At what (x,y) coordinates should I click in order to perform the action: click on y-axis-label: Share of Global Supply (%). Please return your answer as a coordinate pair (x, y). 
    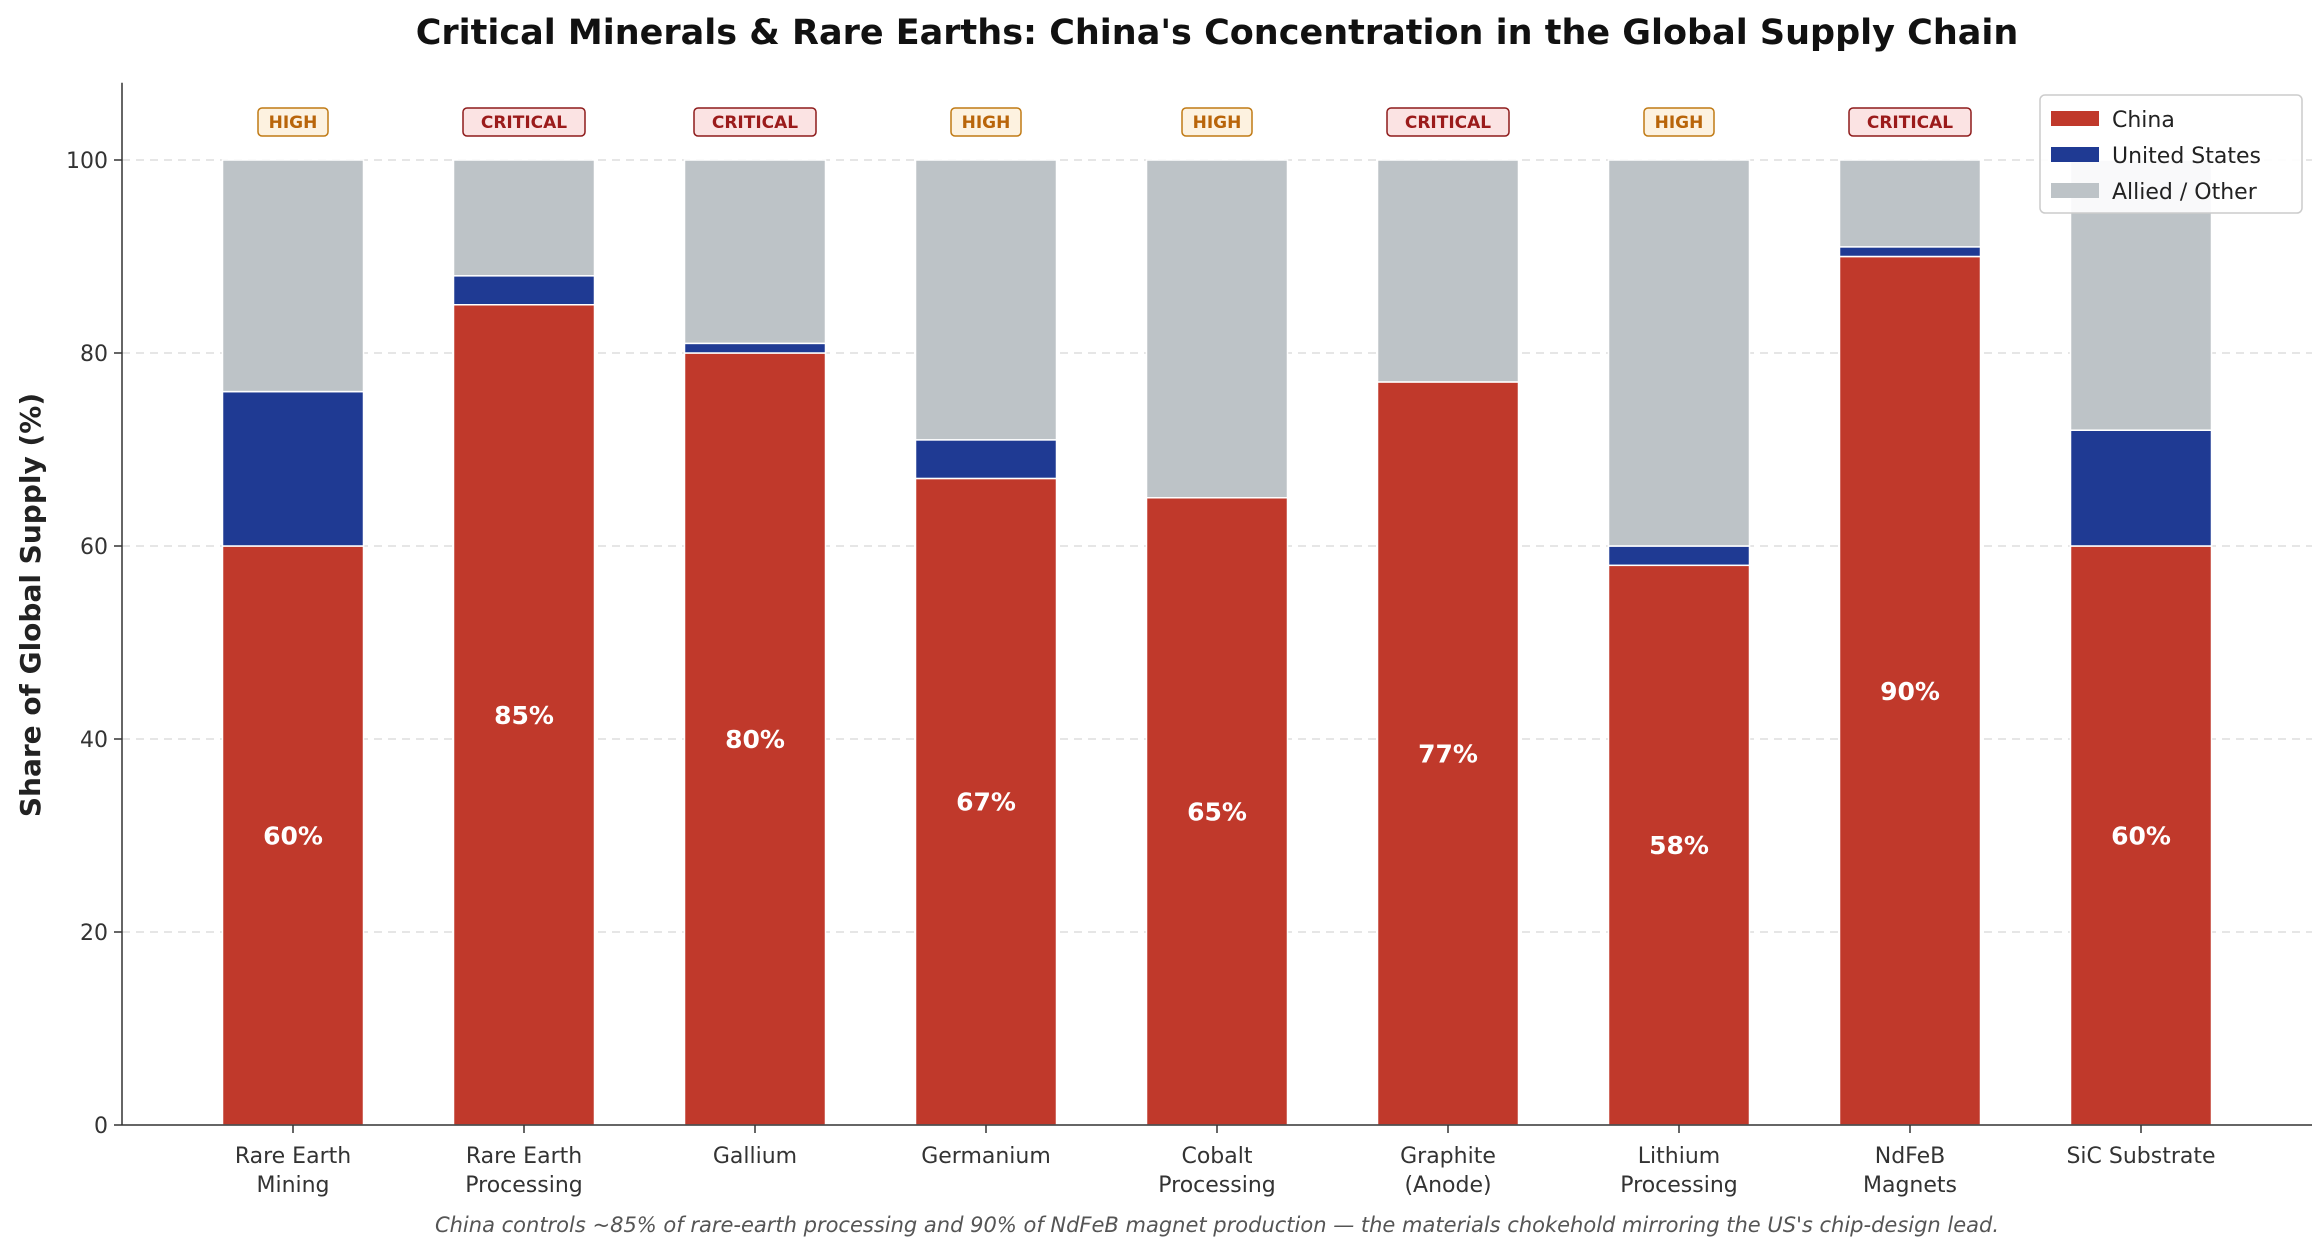
    Looking at the image, I should click on (30, 605).